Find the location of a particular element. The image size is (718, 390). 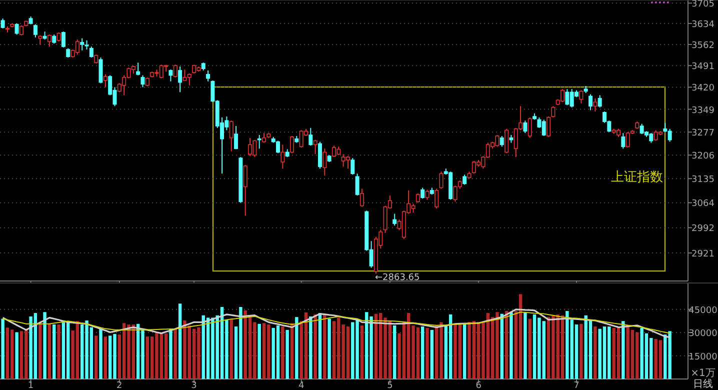

y-tick-label: 3705 is located at coordinates (703, 5).